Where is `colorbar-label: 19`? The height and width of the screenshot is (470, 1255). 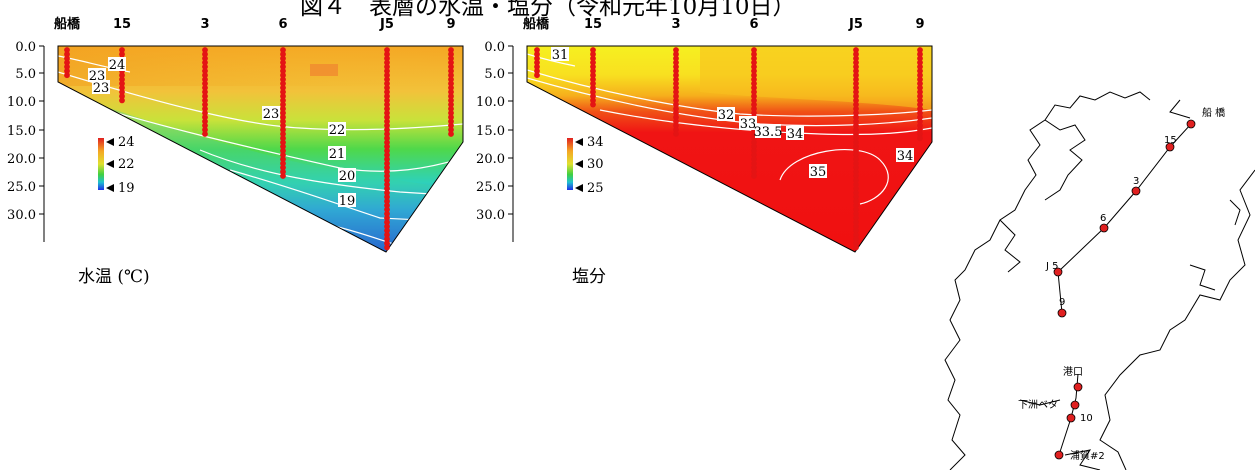
colorbar-label: 19 is located at coordinates (126, 188).